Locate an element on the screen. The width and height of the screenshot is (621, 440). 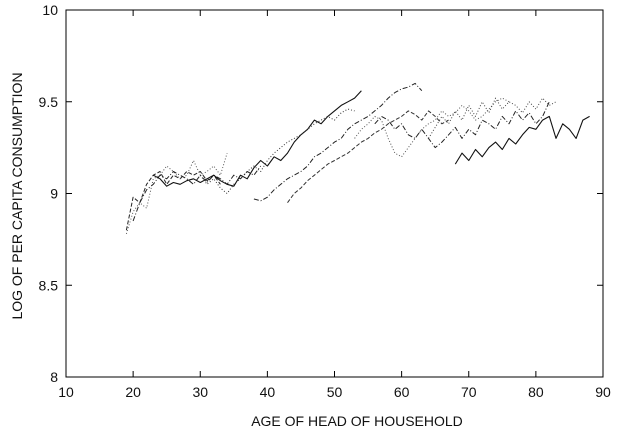
x-tick-label-90: 90 is located at coordinates (603, 392).